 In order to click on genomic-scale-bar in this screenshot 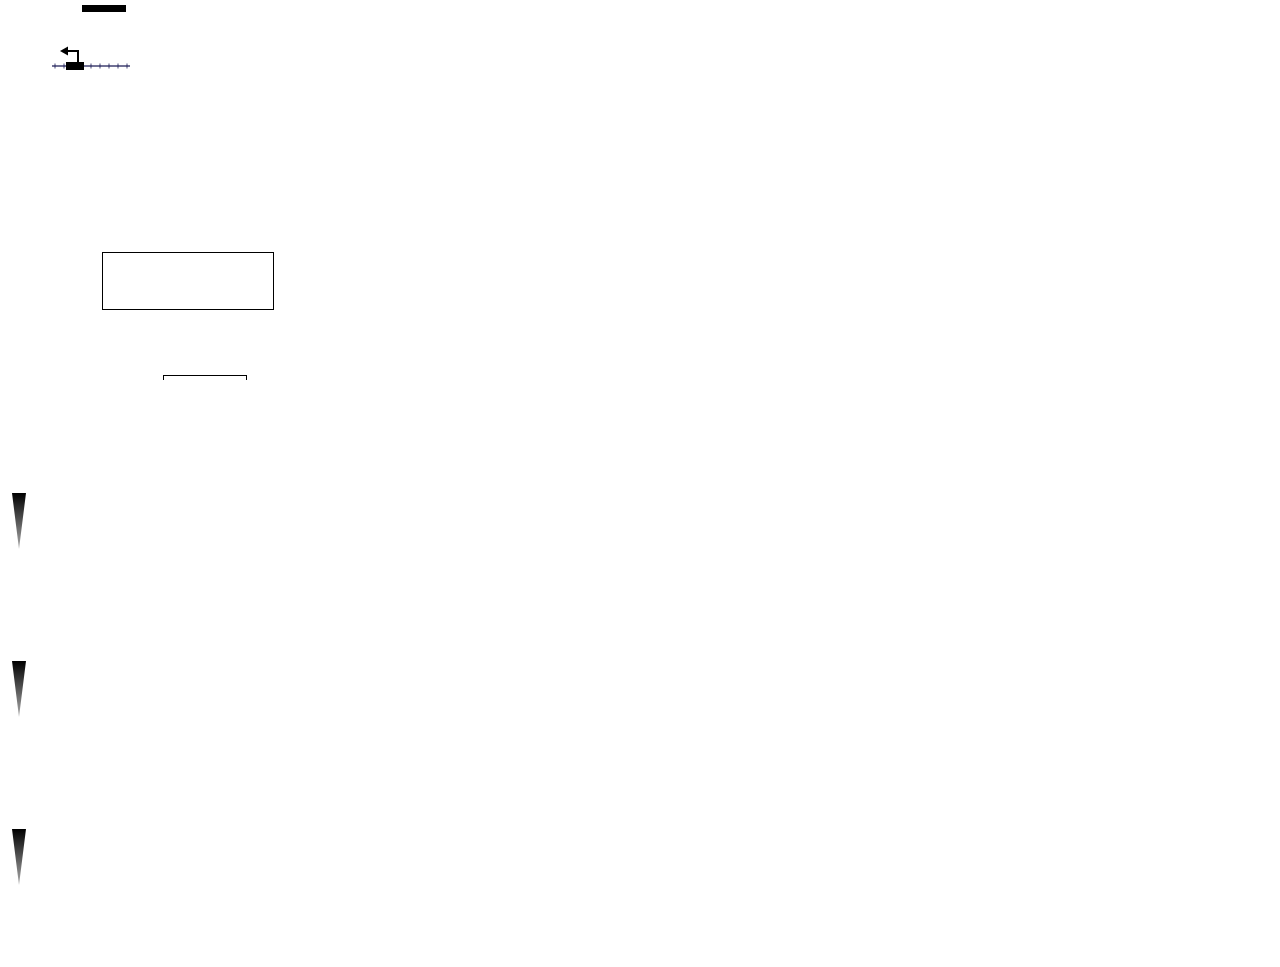, I will do `click(104, 8)`.